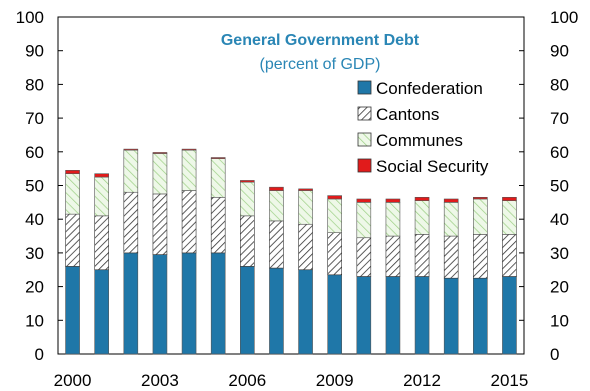  What do you see at coordinates (559, 253) in the screenshot?
I see `y-tick-label-right: 30` at bounding box center [559, 253].